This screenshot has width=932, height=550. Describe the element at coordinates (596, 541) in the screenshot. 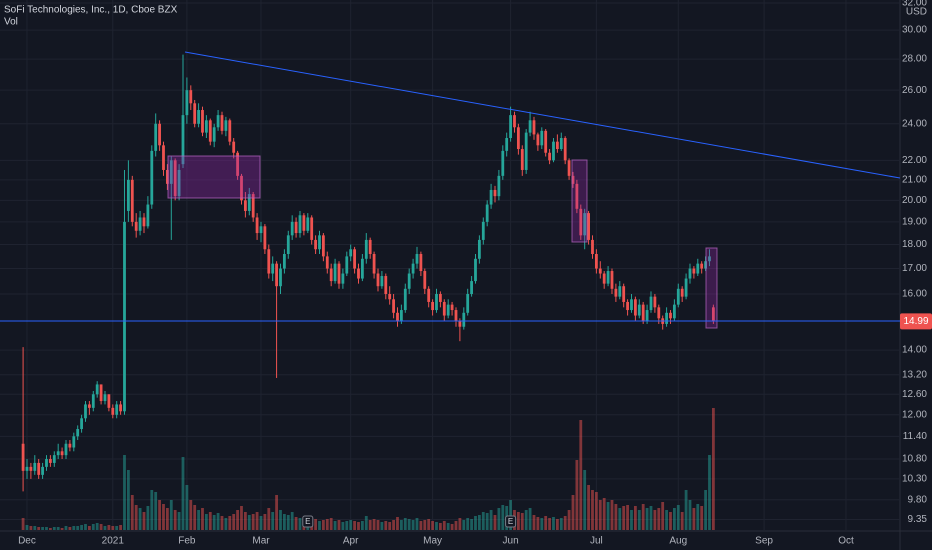

I see `x-tick-label: Jul` at that location.